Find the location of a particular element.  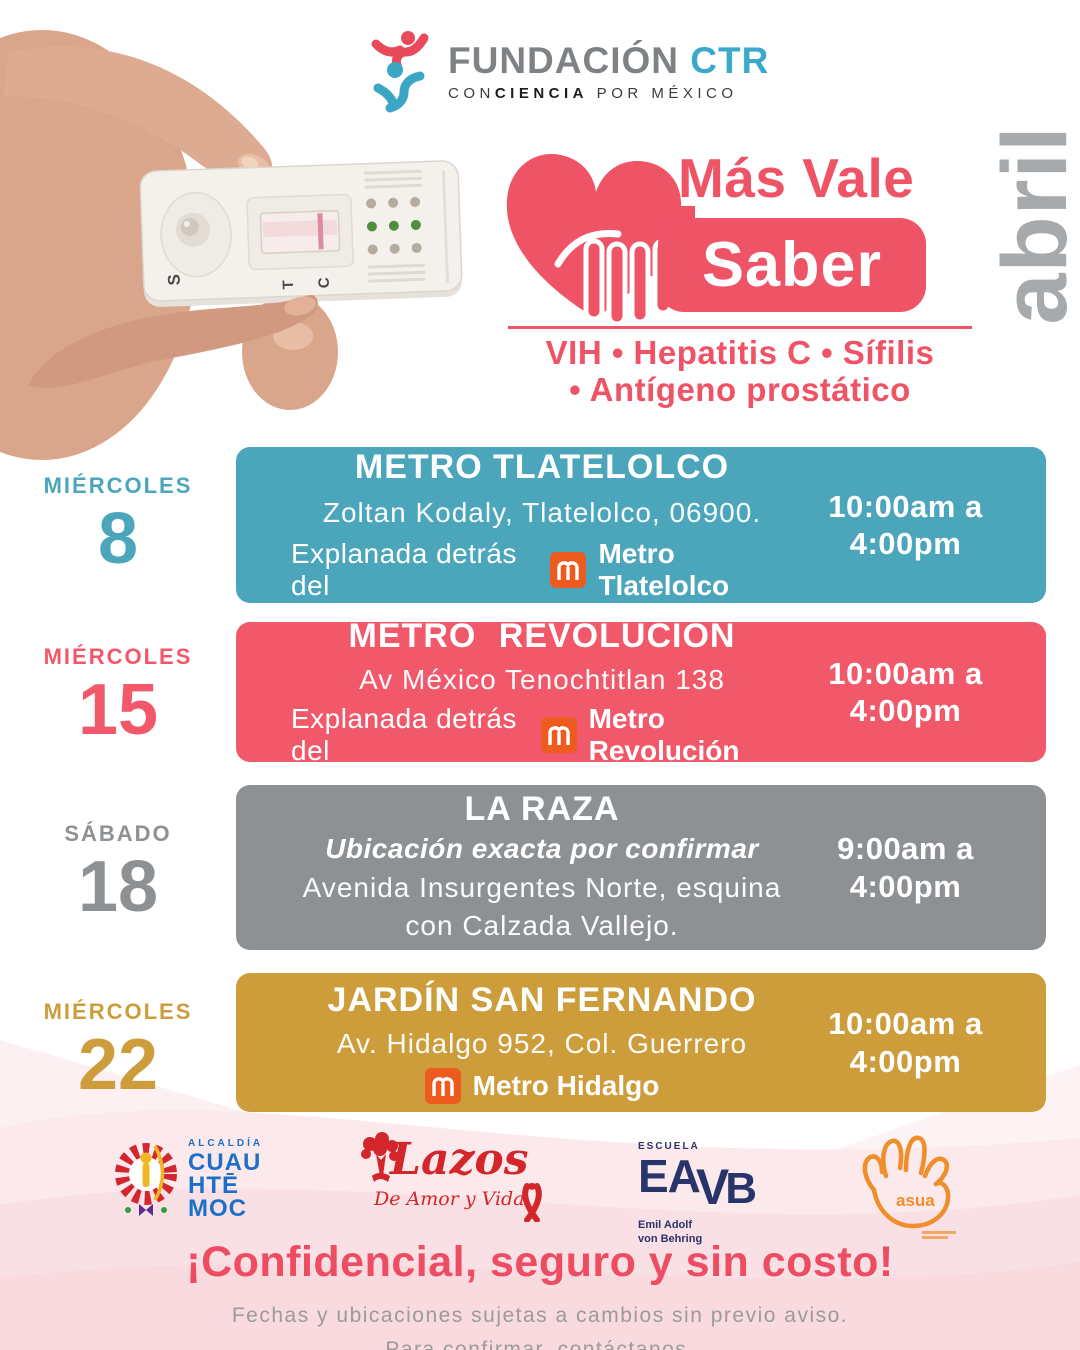

eavb-top-label: ESCUELA is located at coordinates (669, 1146).